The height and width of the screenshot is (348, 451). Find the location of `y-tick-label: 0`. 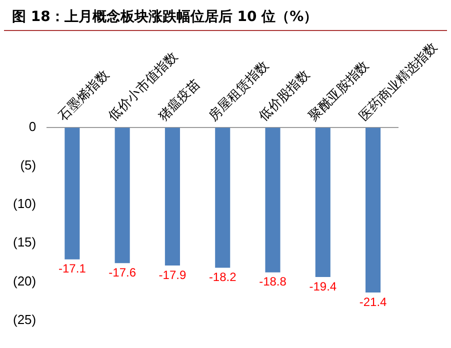

y-tick-label: 0 is located at coordinates (32, 126).